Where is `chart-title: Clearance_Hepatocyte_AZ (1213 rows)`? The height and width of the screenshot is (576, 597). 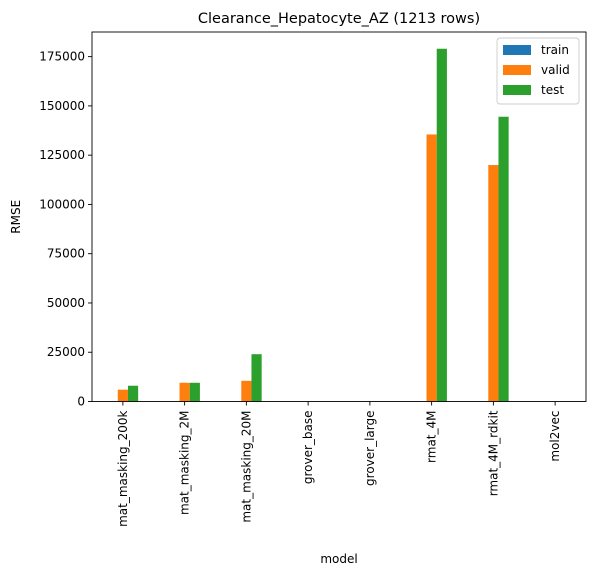
chart-title: Clearance_Hepatocyte_AZ (1213 rows) is located at coordinates (339, 19).